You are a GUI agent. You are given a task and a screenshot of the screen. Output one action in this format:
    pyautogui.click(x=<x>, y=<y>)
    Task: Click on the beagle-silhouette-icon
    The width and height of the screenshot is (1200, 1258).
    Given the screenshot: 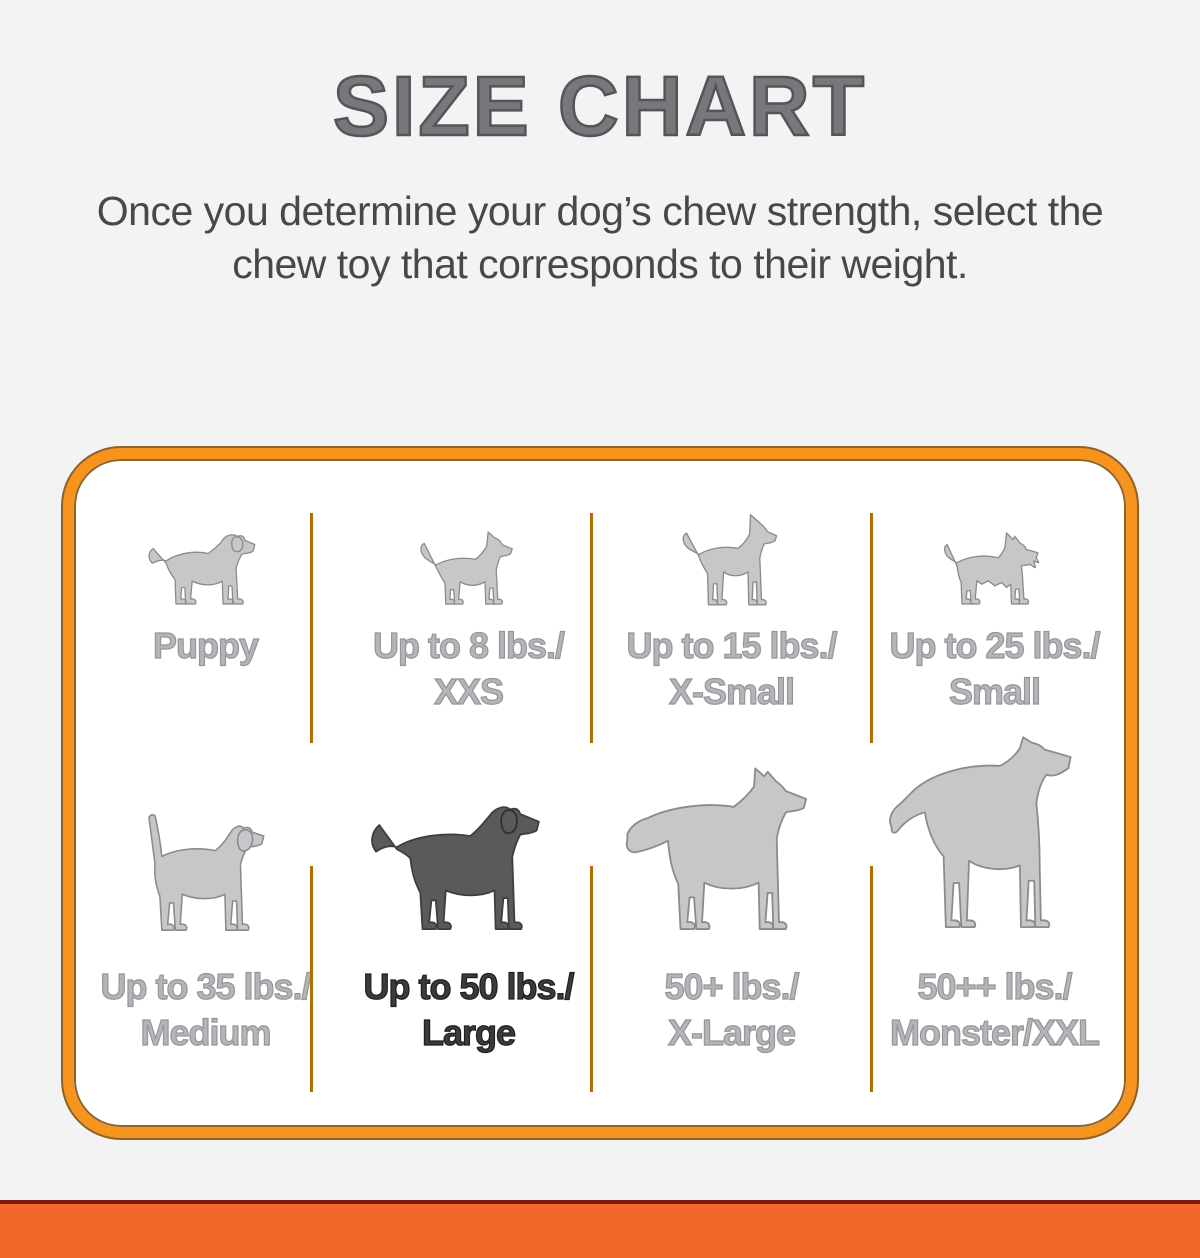 What is the action you would take?
    pyautogui.click(x=206, y=872)
    